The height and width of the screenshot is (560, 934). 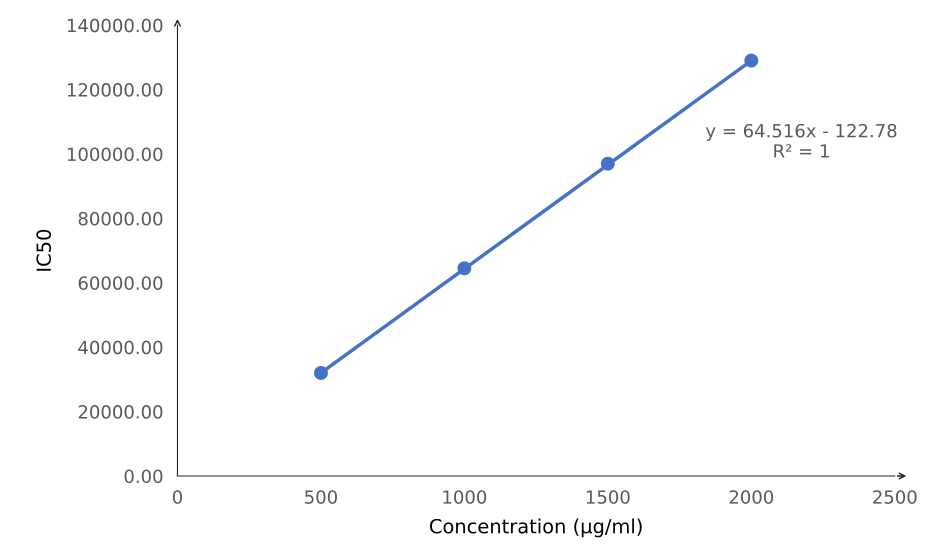 I want to click on y-axis-title: IC50, so click(x=44, y=250).